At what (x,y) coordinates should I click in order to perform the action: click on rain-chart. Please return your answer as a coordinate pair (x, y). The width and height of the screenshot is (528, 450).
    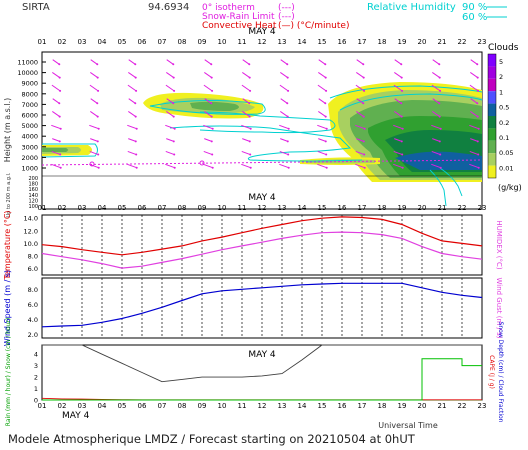
    Looking at the image, I should click on (261, 372).